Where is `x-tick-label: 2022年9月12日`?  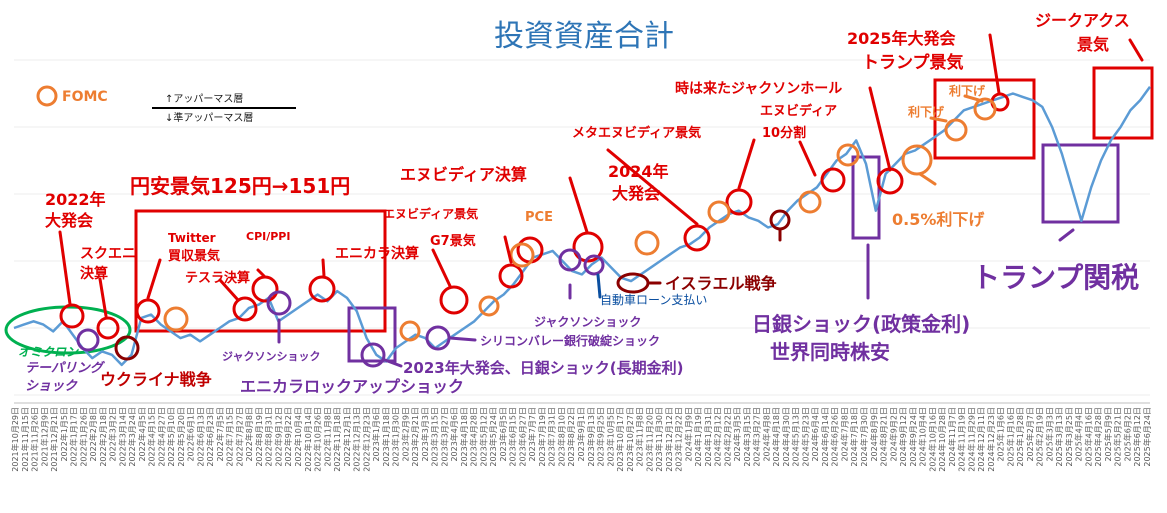 x-tick-label: 2022年9月12日 is located at coordinates (278, 437).